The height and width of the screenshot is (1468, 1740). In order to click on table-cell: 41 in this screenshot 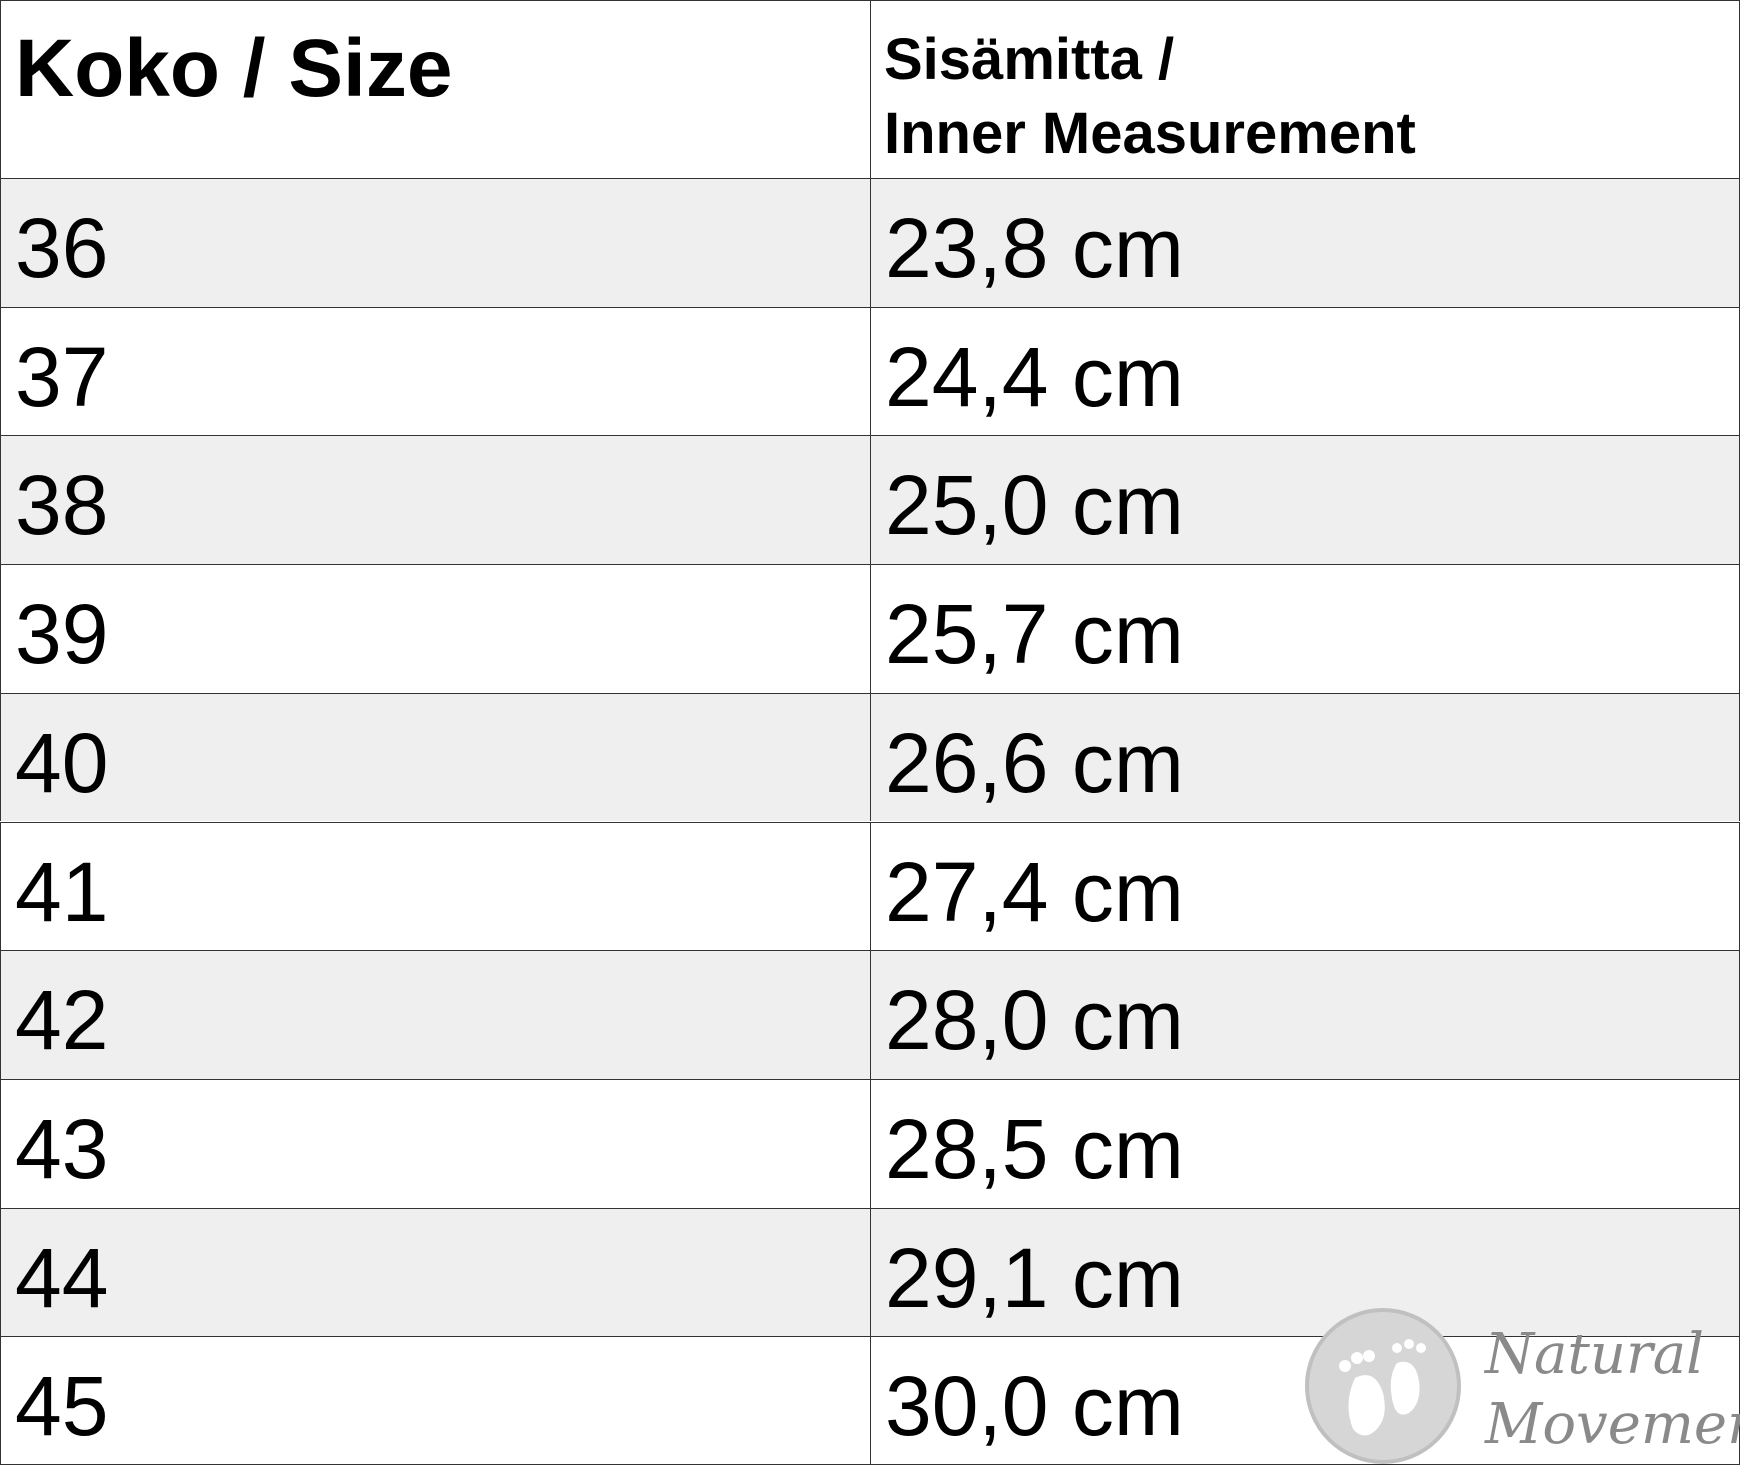, I will do `click(435, 886)`.